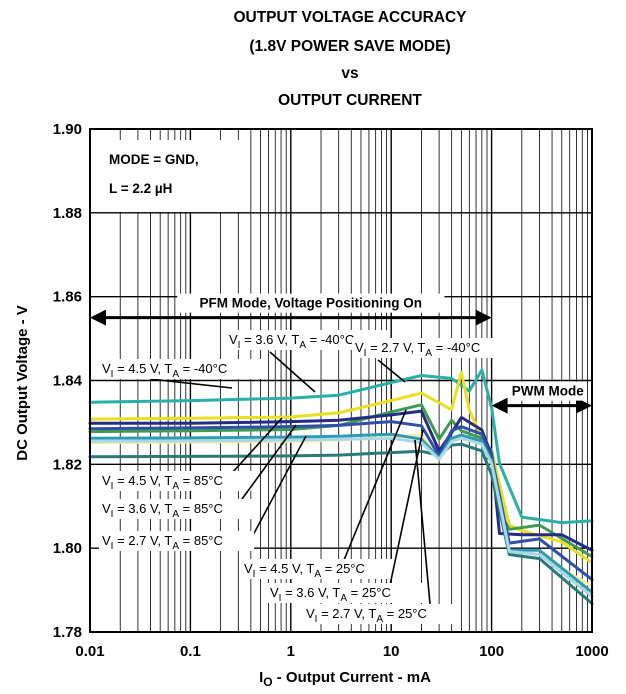 The width and height of the screenshot is (626, 694). Describe the element at coordinates (491, 651) in the screenshot. I see `x-tick-label: 100` at that location.